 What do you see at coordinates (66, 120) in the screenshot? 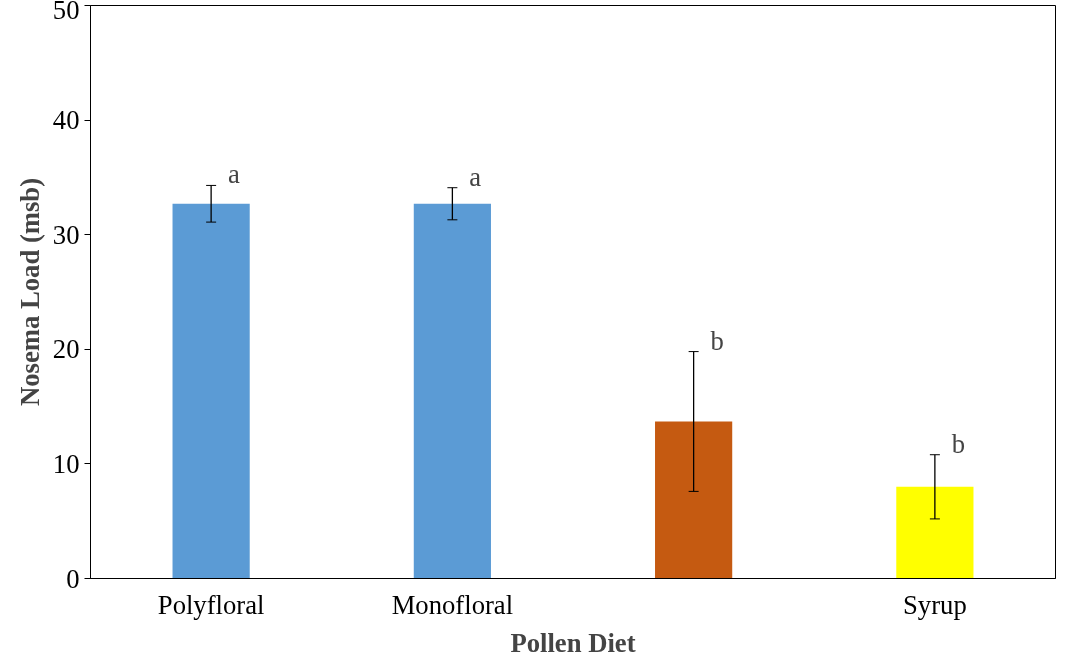
I see `y-tick-label: 40` at bounding box center [66, 120].